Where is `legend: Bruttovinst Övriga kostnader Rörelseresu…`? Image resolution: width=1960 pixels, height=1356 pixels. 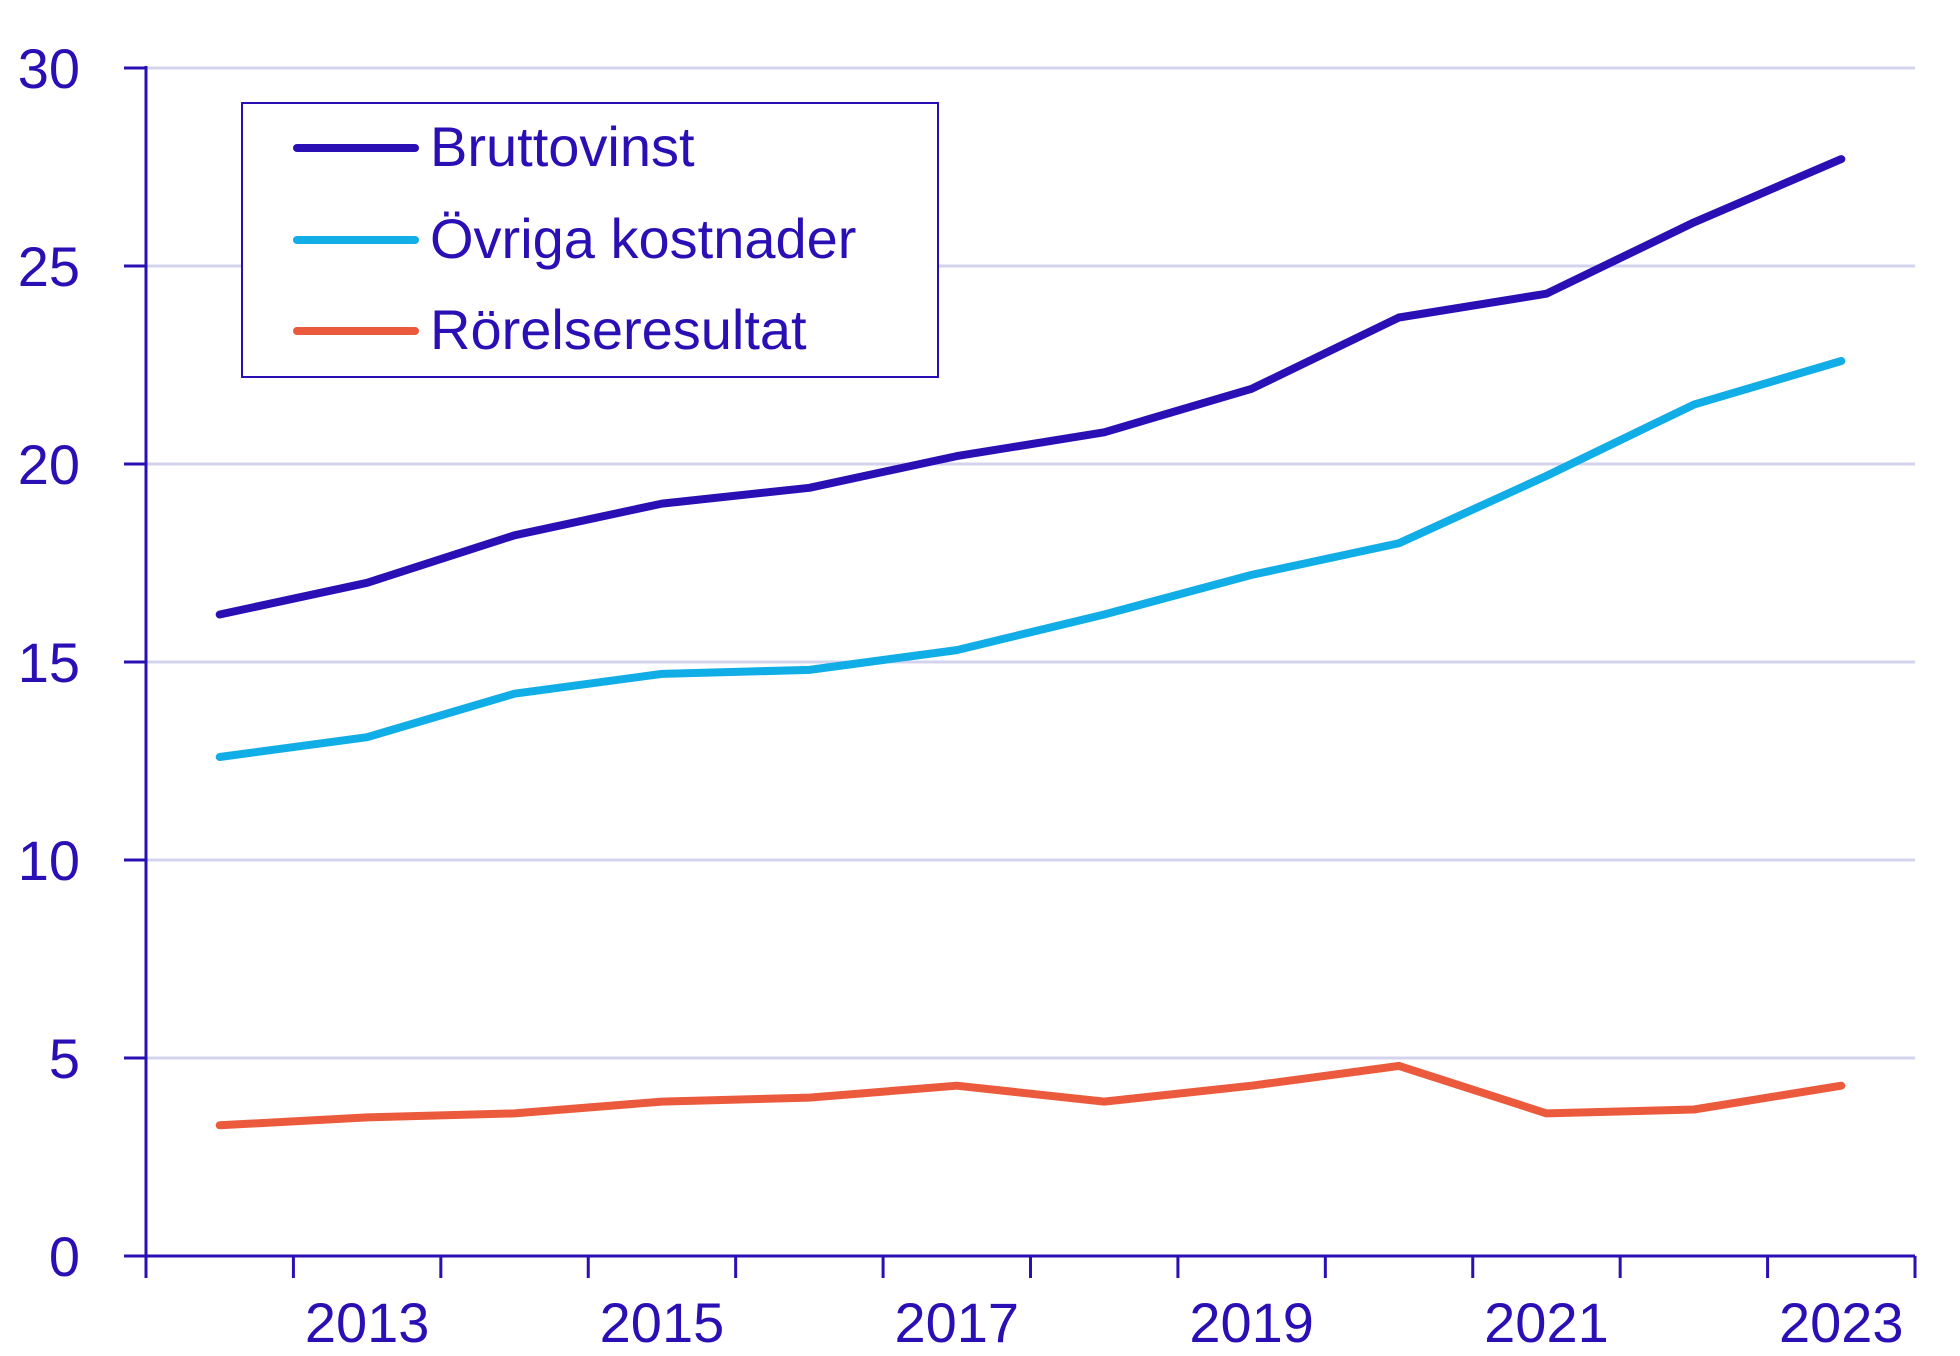 legend: Bruttovinst Övriga kostnader Rörelseresu… is located at coordinates (590, 240).